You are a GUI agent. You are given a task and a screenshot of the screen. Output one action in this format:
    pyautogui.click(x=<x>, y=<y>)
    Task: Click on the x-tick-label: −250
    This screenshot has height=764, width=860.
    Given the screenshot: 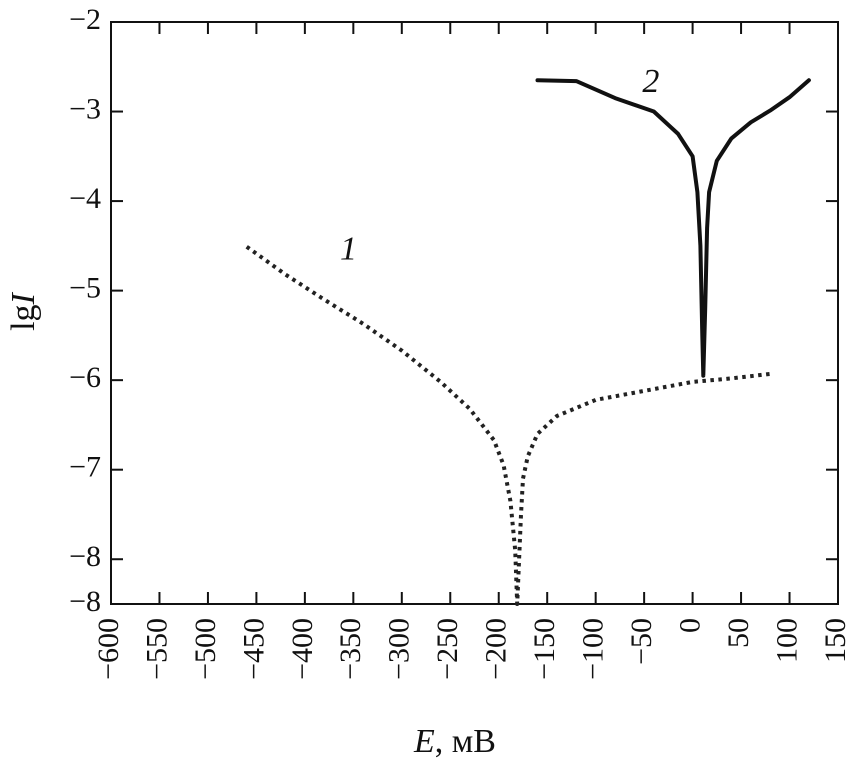 What is the action you would take?
    pyautogui.click(x=447, y=649)
    